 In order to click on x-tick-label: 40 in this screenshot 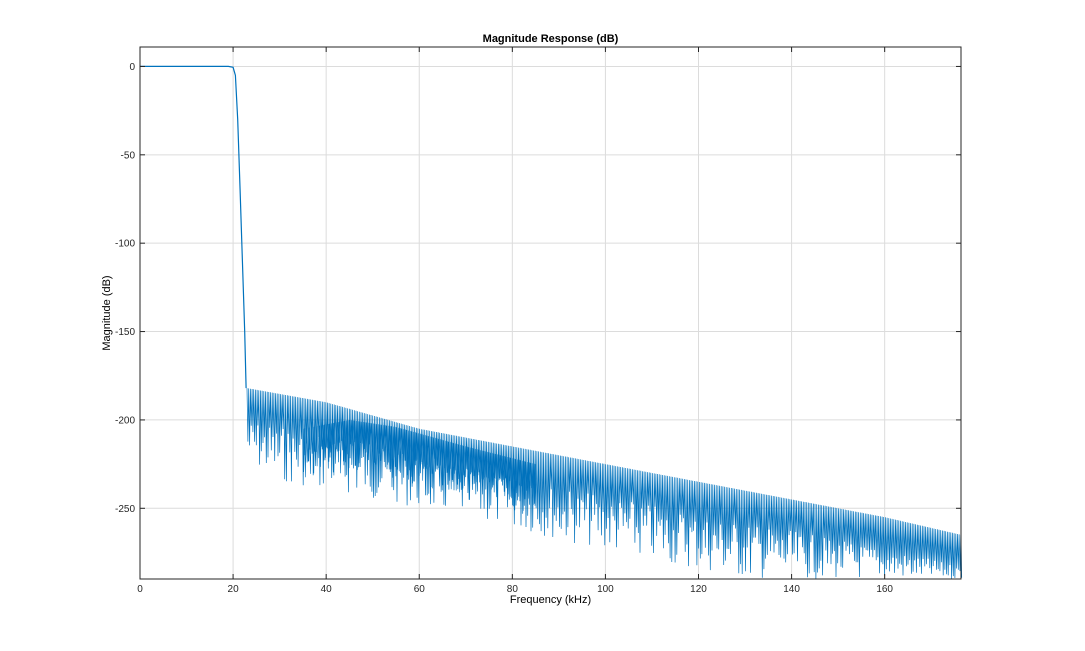, I will do `click(327, 589)`.